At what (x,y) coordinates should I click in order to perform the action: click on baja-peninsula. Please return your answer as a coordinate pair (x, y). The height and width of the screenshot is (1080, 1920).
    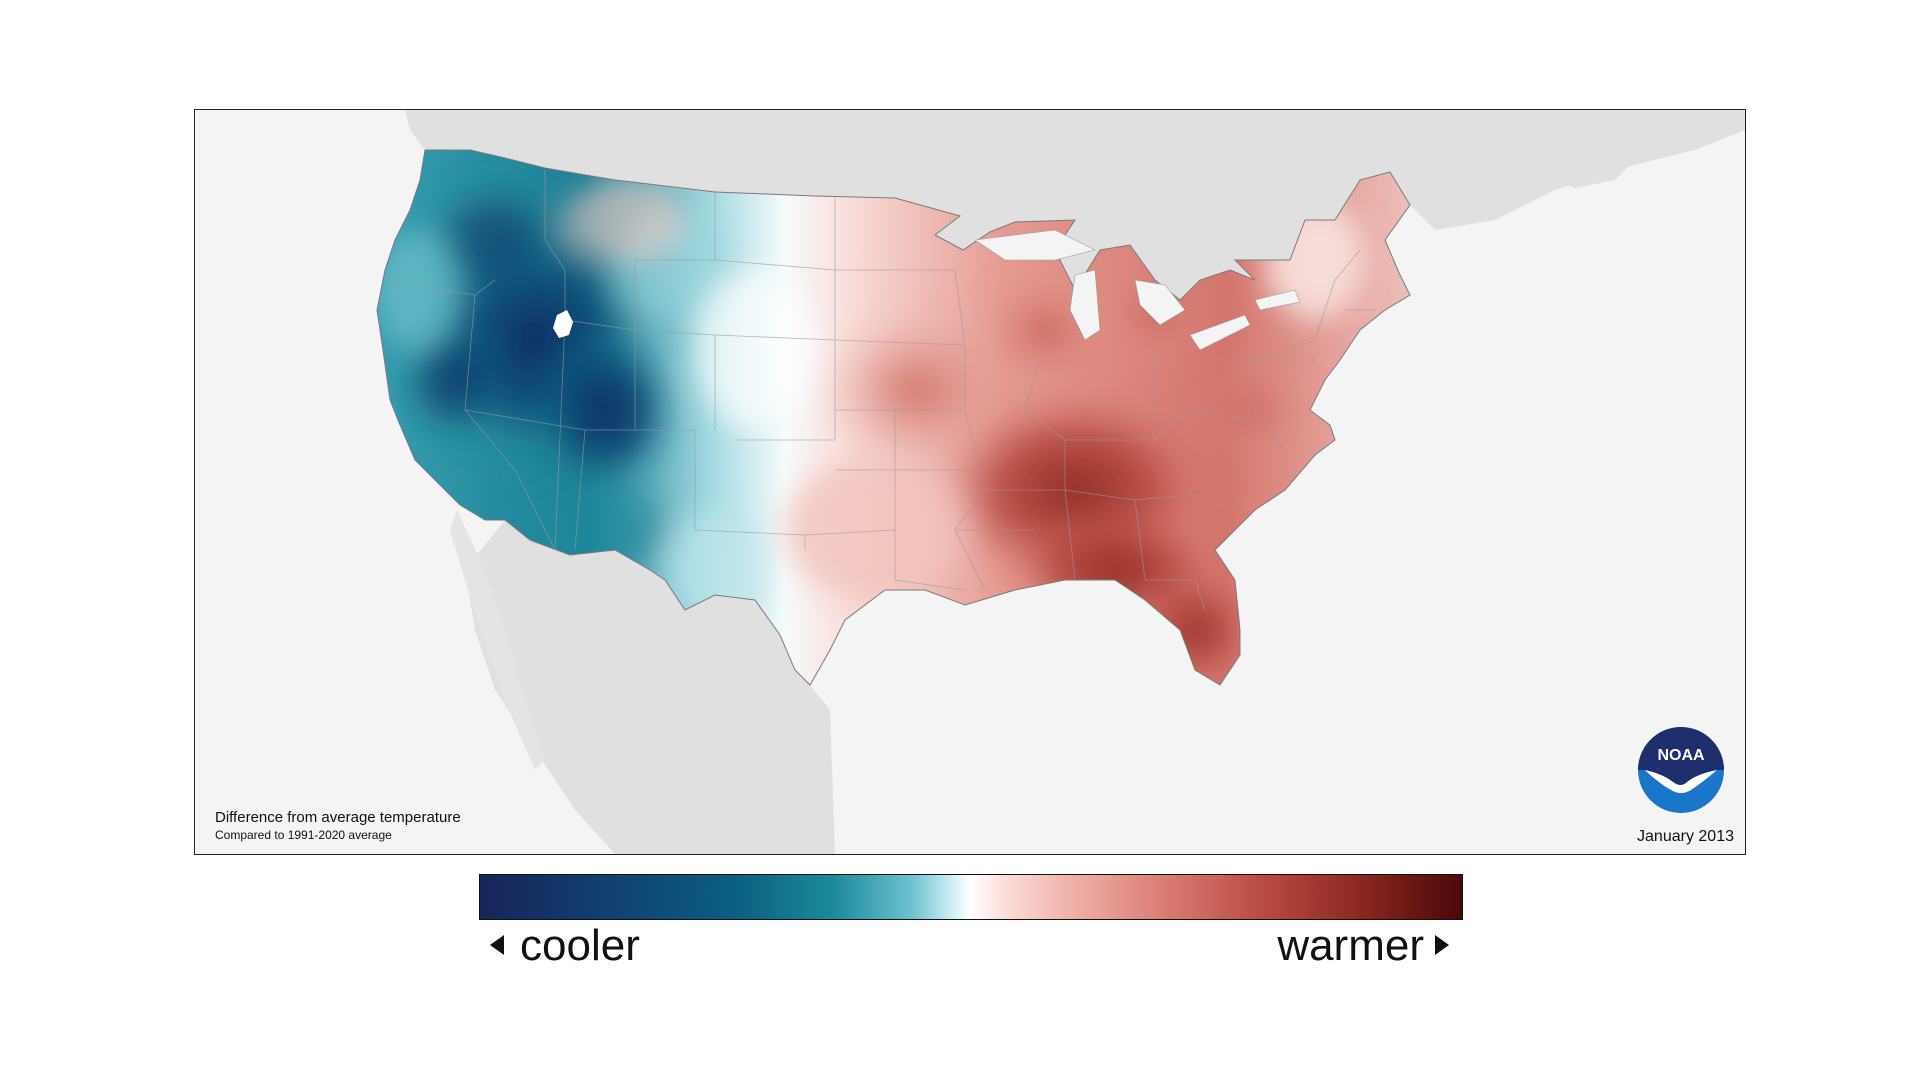
    Looking at the image, I should click on (497, 640).